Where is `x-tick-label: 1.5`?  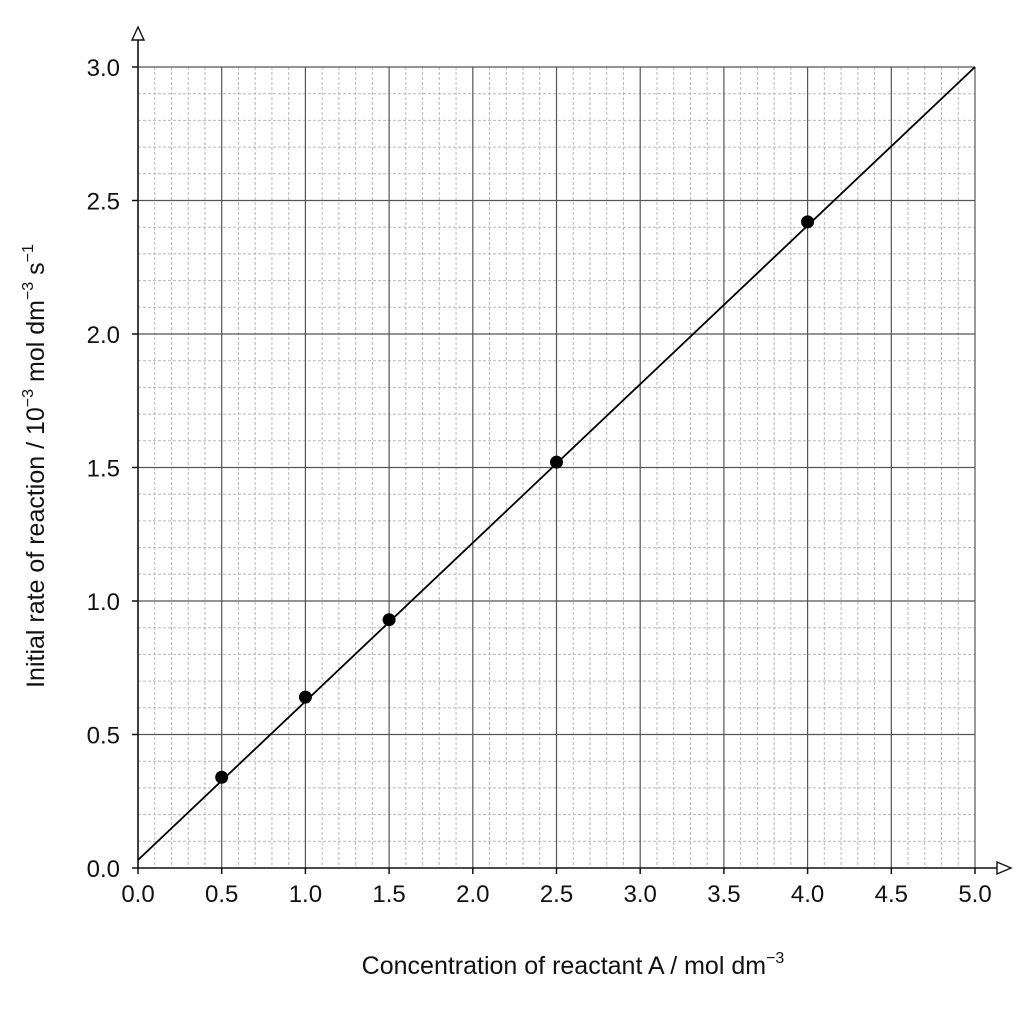 x-tick-label: 1.5 is located at coordinates (388, 894).